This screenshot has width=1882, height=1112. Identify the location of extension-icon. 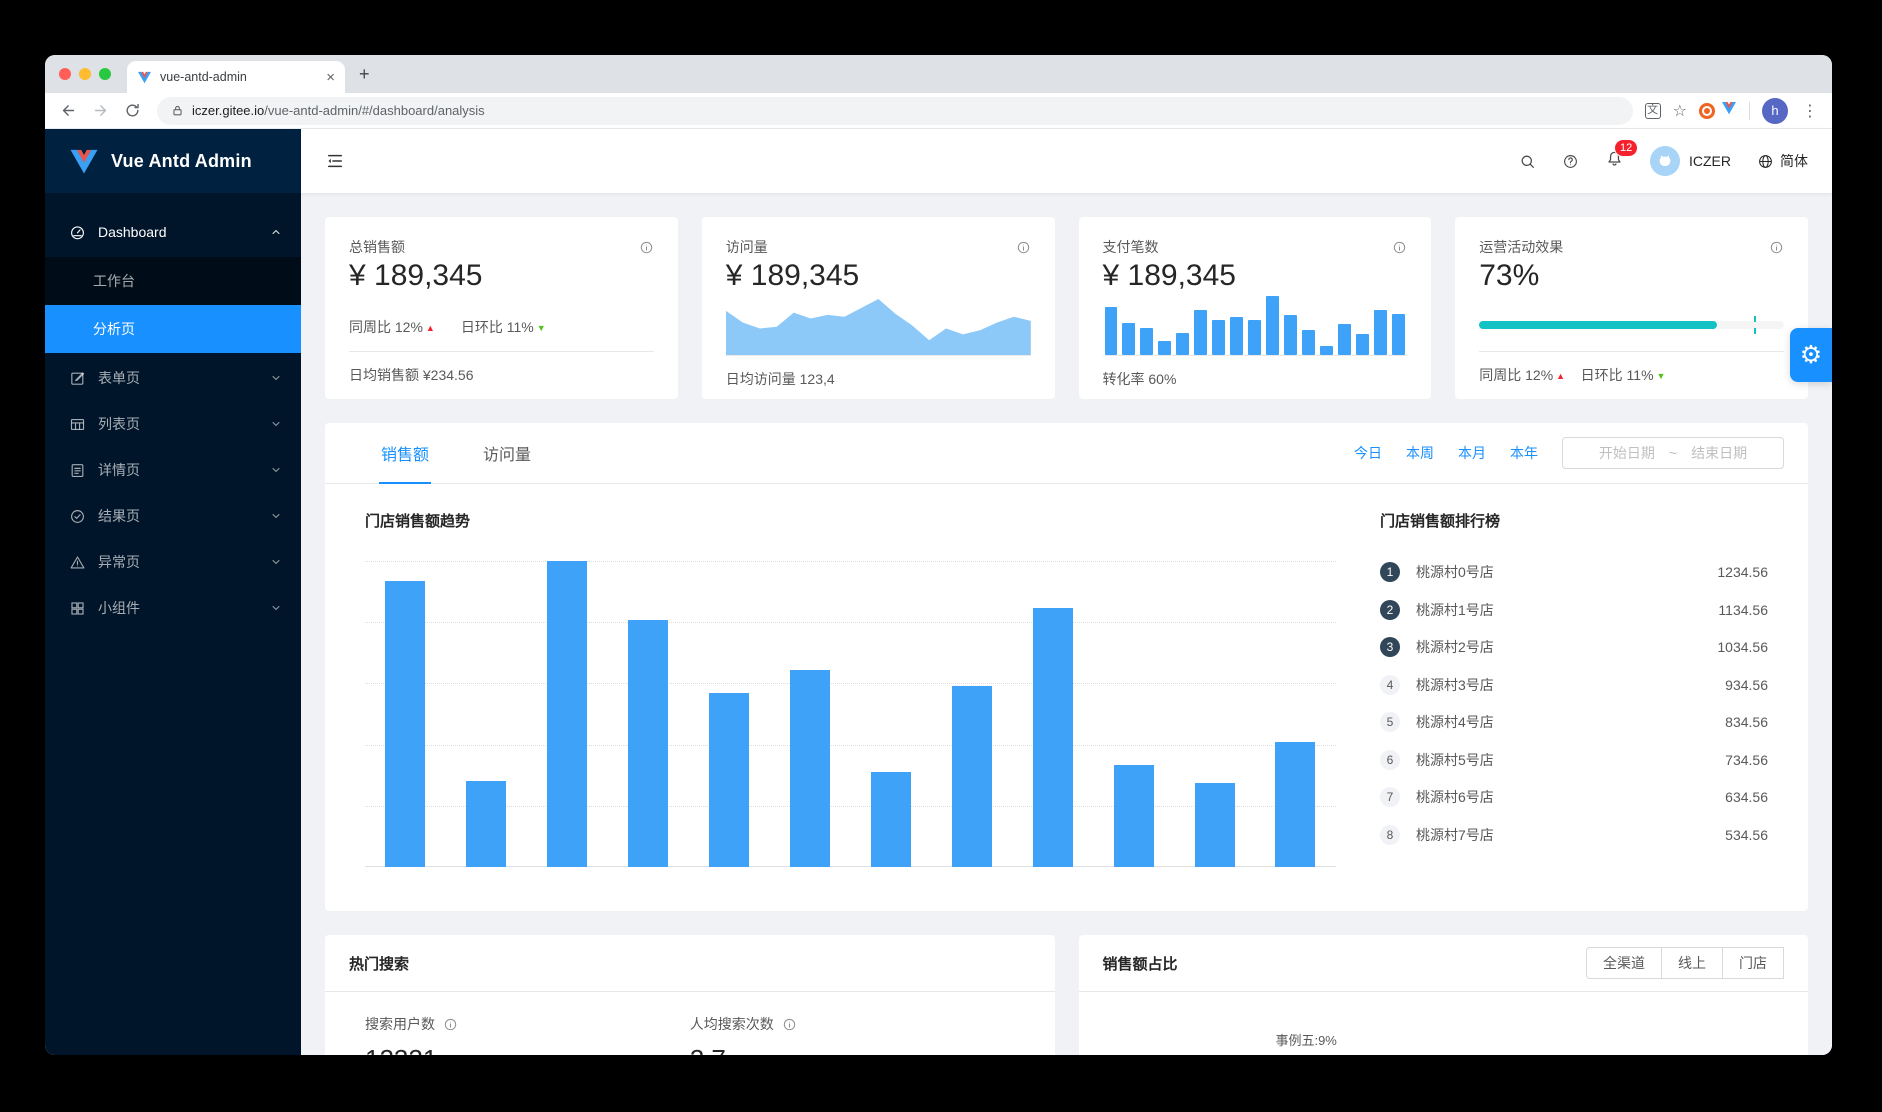
(1707, 110).